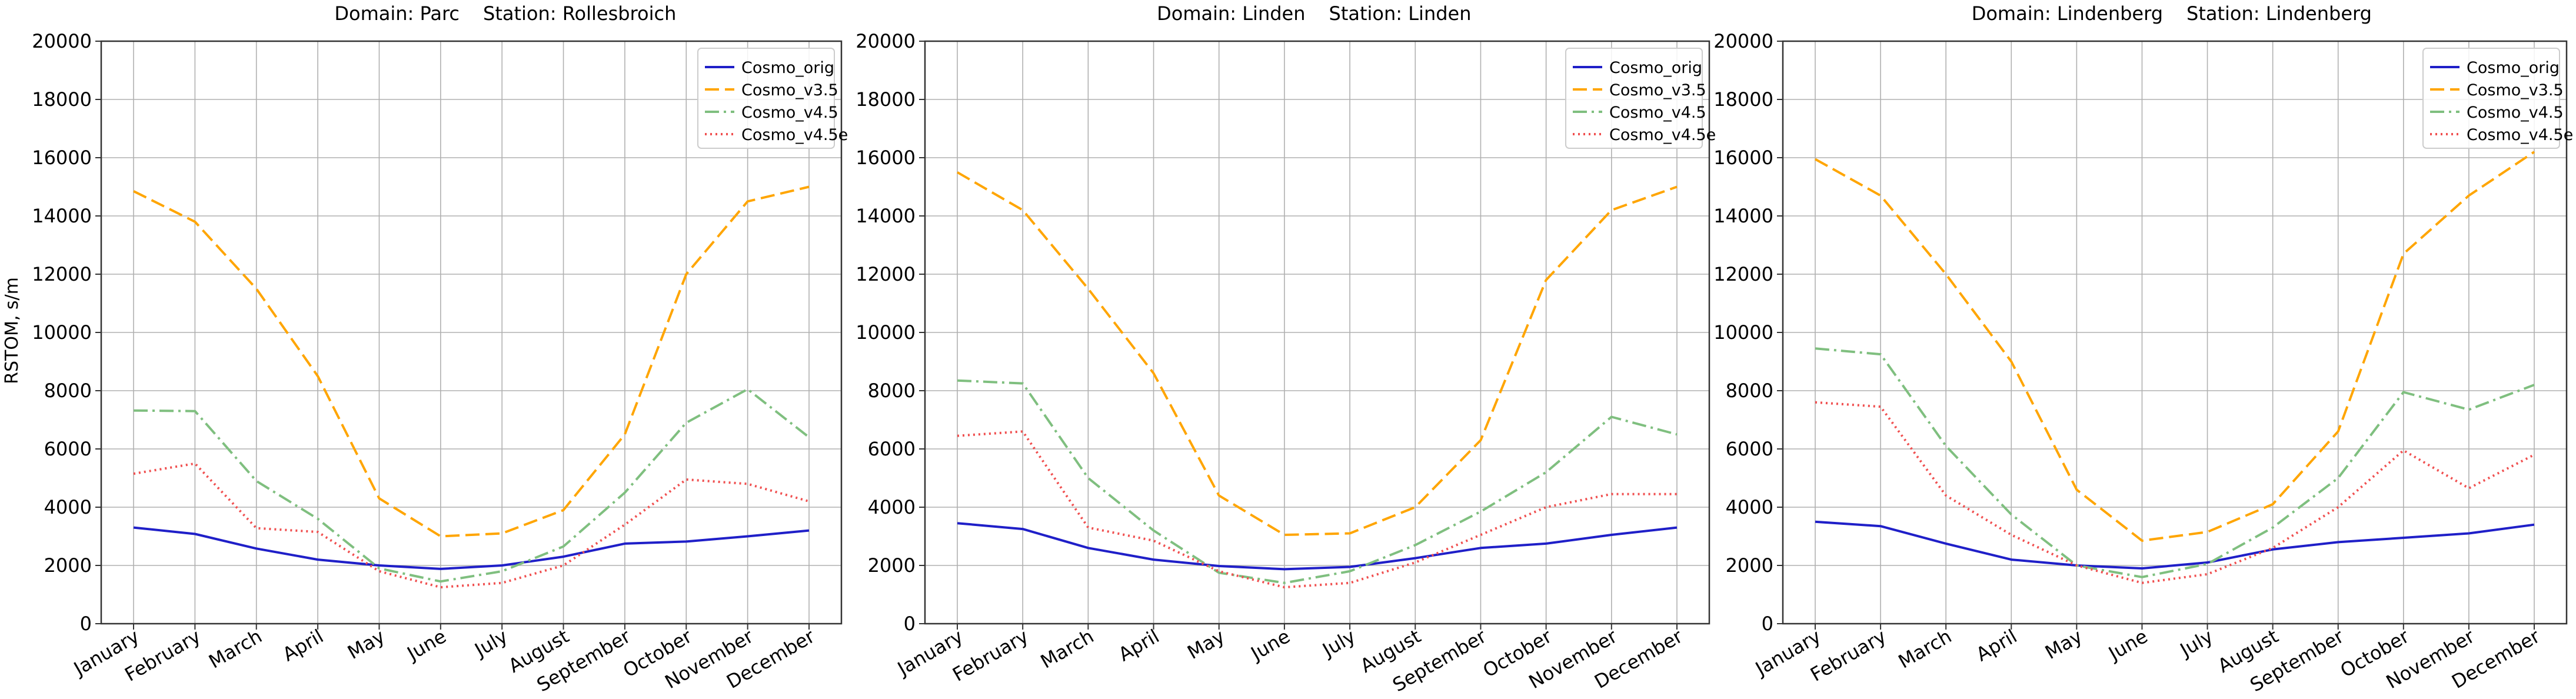  Describe the element at coordinates (12, 330) in the screenshot. I see `y-axis-label: RSTOM, s/m` at that location.